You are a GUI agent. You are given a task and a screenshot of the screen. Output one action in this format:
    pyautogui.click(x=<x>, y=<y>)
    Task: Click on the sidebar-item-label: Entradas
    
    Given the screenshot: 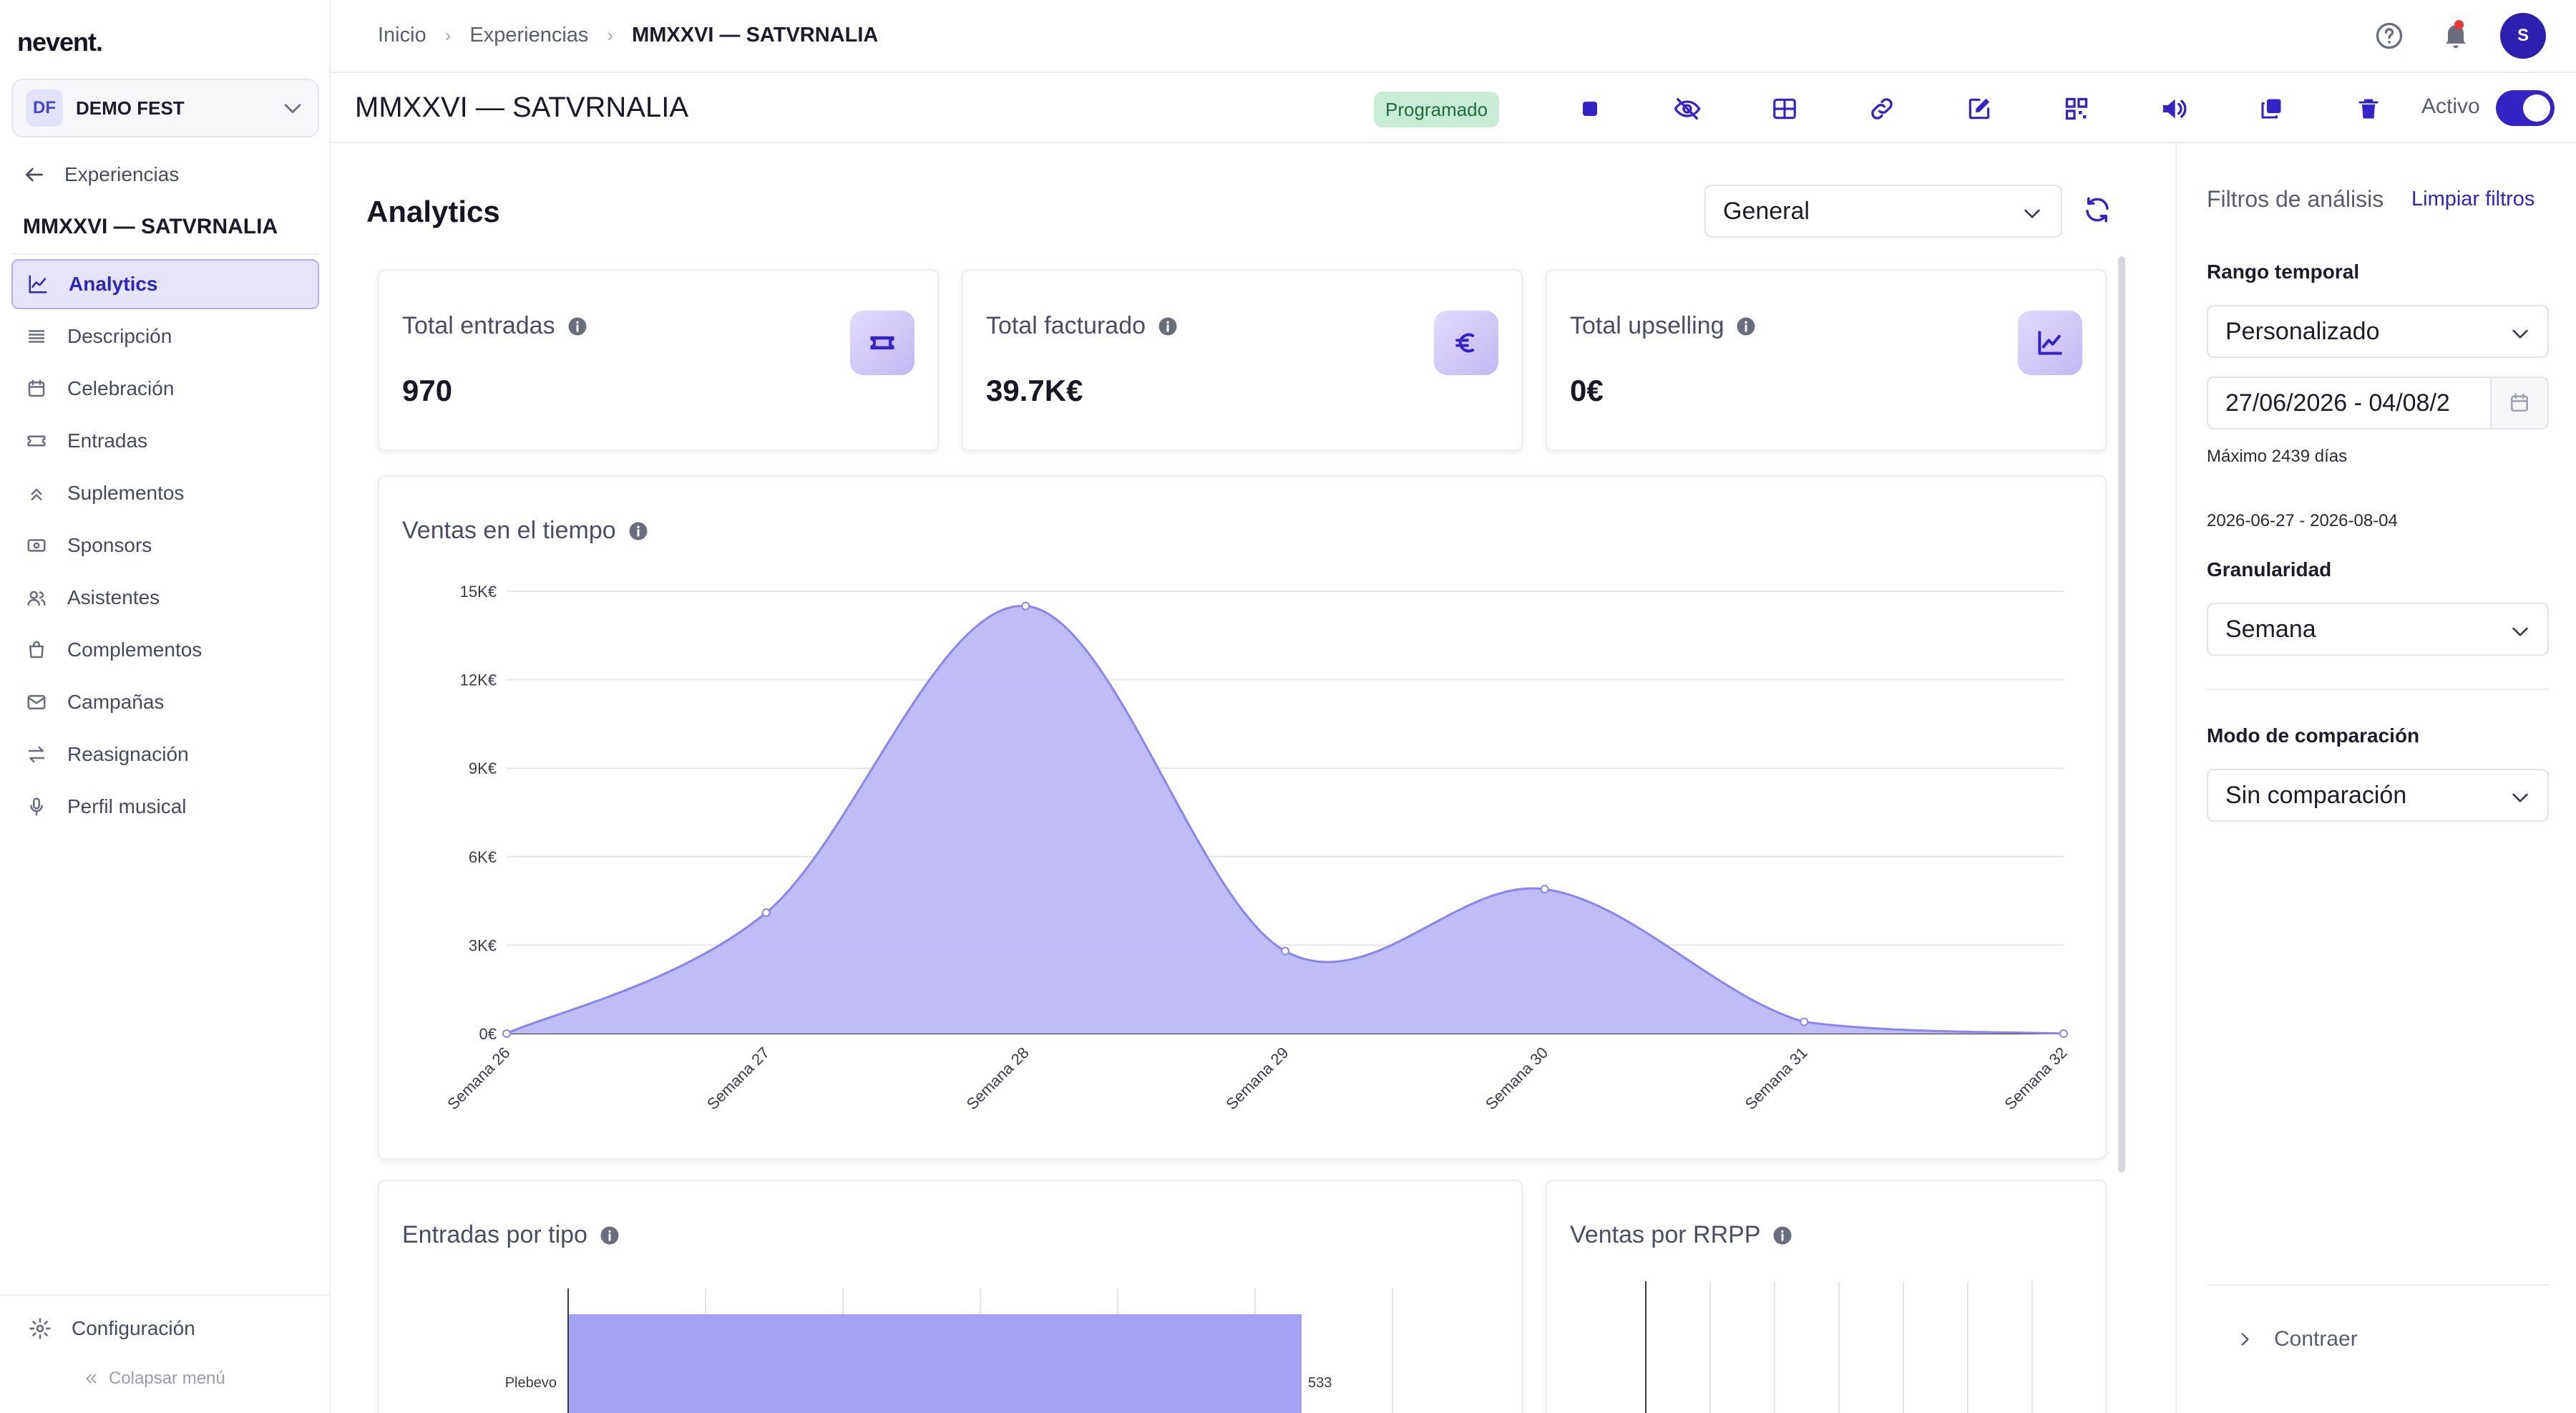 What is the action you would take?
    pyautogui.click(x=107, y=440)
    